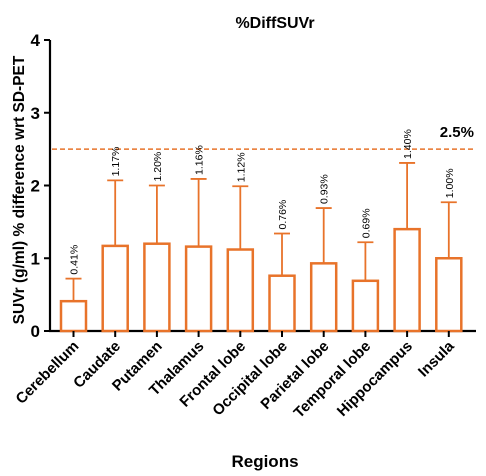 The image size is (486, 476). What do you see at coordinates (36, 40) in the screenshot?
I see `y-tick-label: 4` at bounding box center [36, 40].